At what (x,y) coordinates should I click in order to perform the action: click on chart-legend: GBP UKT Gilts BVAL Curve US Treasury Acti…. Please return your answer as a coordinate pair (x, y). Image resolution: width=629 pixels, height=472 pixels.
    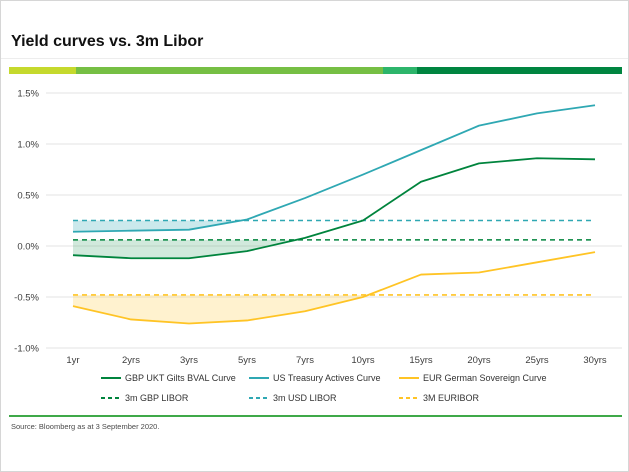
    Looking at the image, I should click on (314, 390).